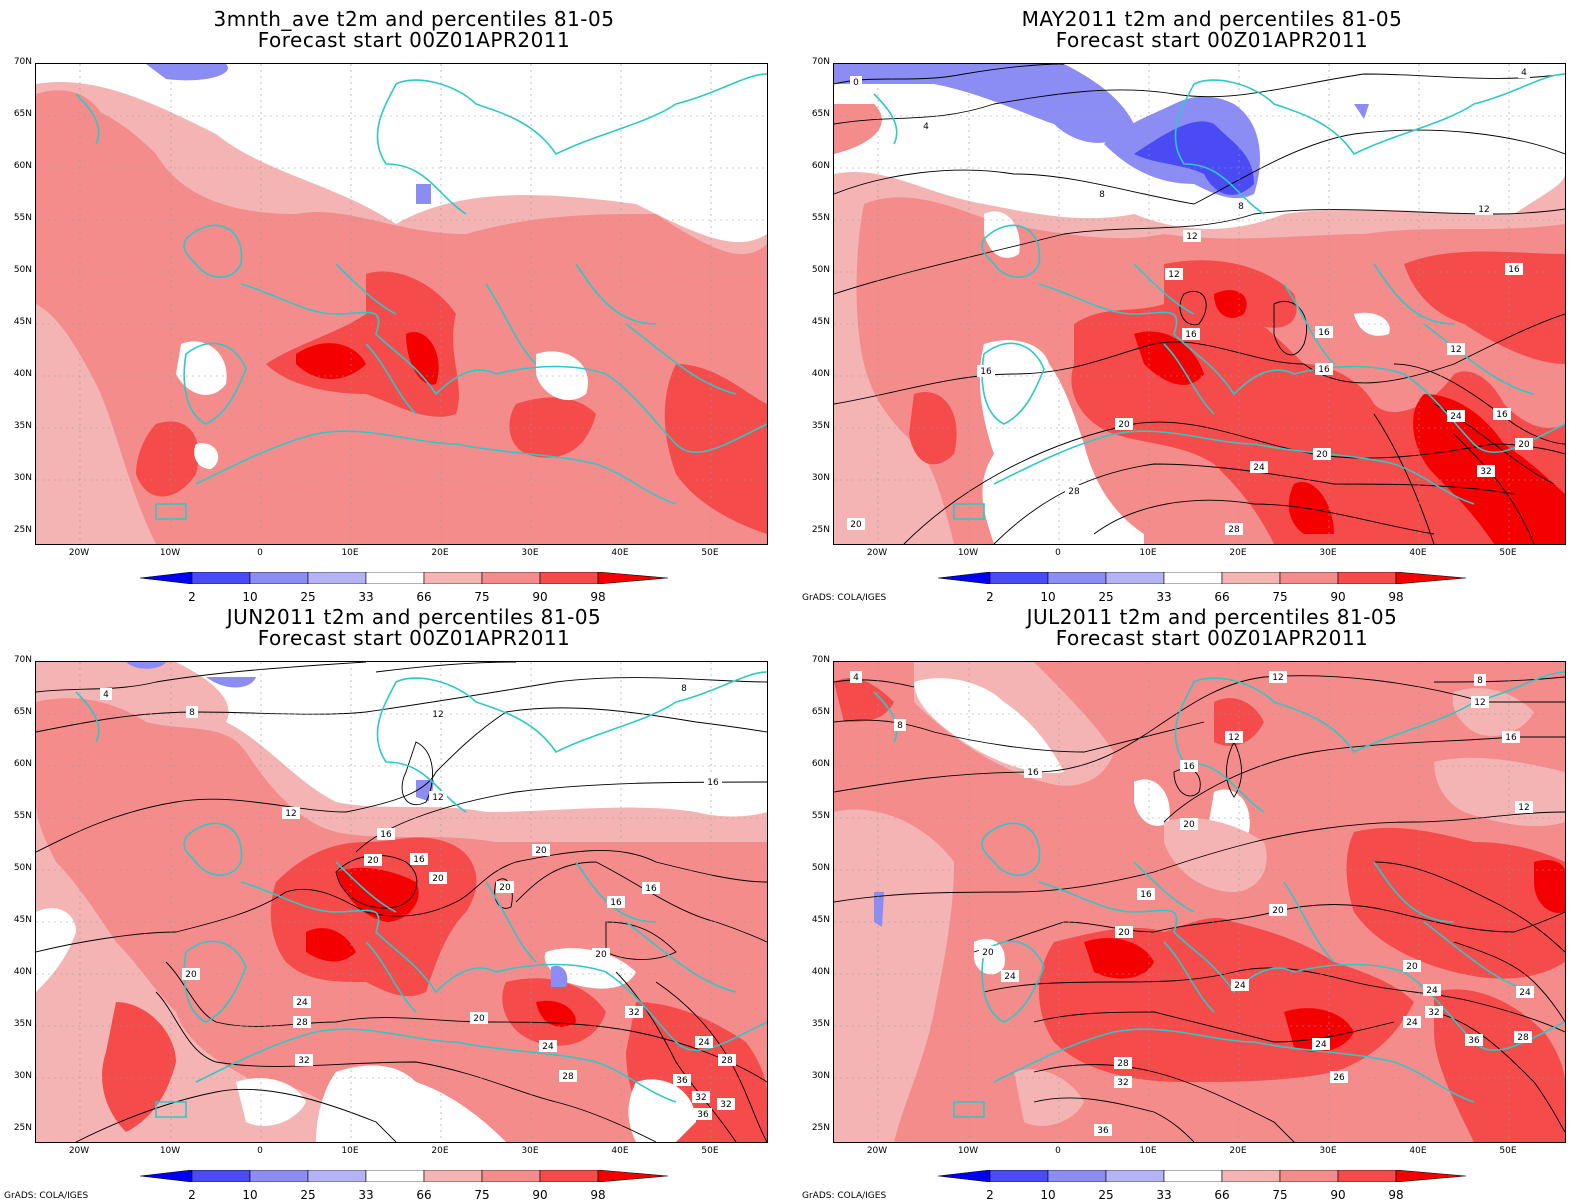 The height and width of the screenshot is (1202, 1596). What do you see at coordinates (844, 1196) in the screenshot?
I see `credit-text: GrADS: COLA/IGES` at bounding box center [844, 1196].